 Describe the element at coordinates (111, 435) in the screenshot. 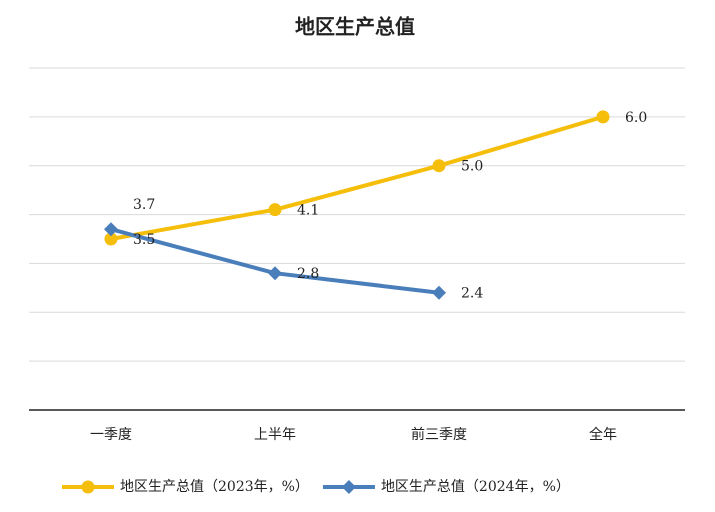

I see `x-tick-label: 一季度` at that location.